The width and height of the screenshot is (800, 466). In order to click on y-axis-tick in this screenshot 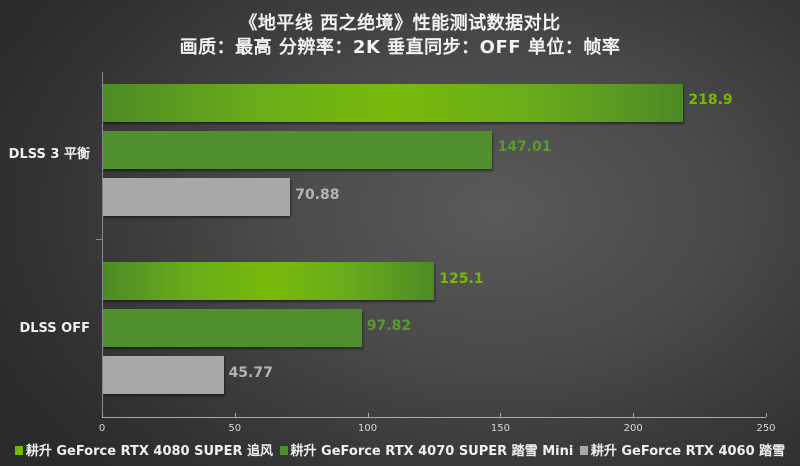, I will do `click(99, 239)`.